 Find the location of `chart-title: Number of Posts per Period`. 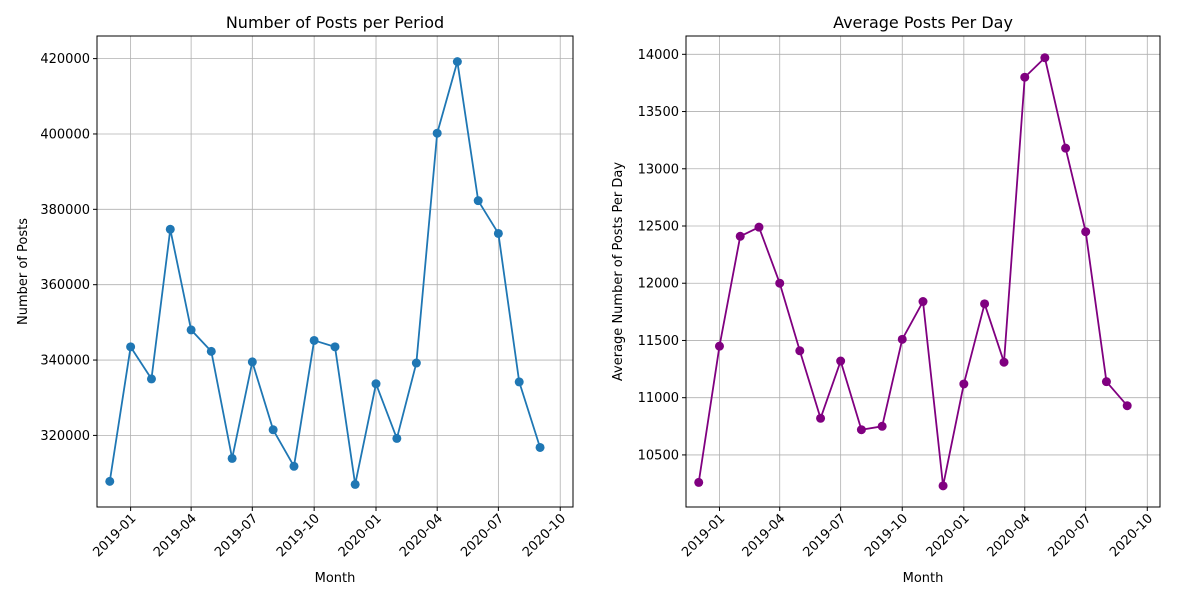

chart-title: Number of Posts per Period is located at coordinates (335, 22).